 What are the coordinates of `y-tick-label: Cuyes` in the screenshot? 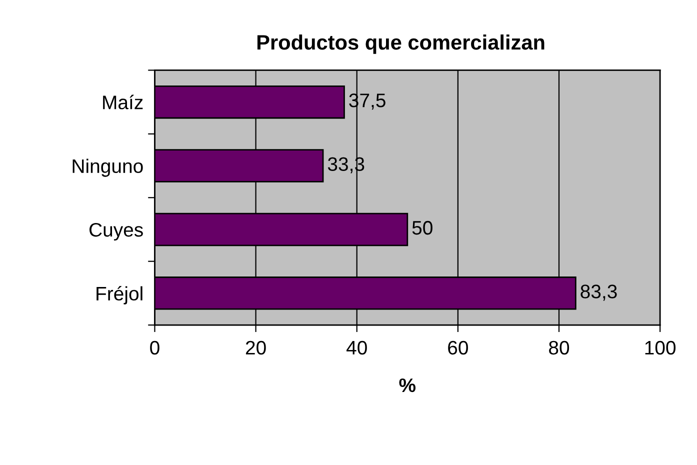 It's located at (116, 231).